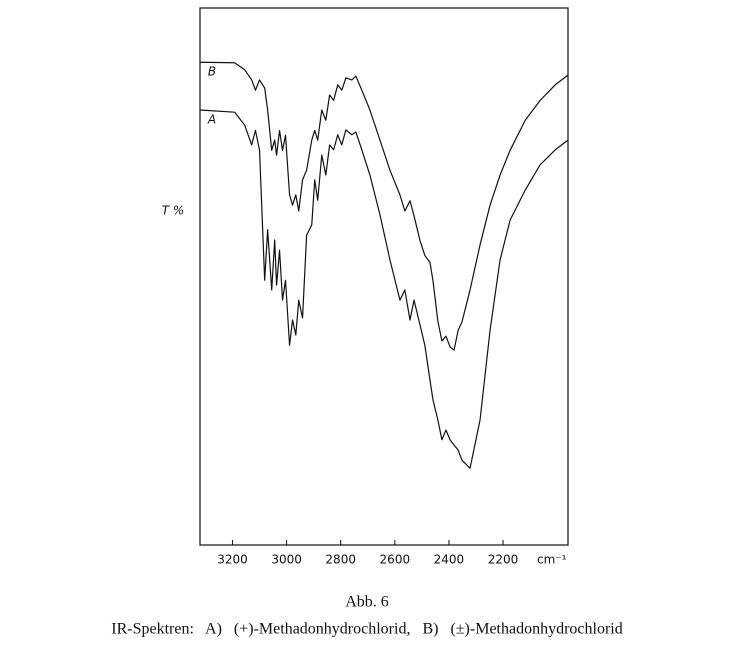 This screenshot has height=647, width=734. Describe the element at coordinates (503, 560) in the screenshot. I see `x-tick-label: 2200` at that location.